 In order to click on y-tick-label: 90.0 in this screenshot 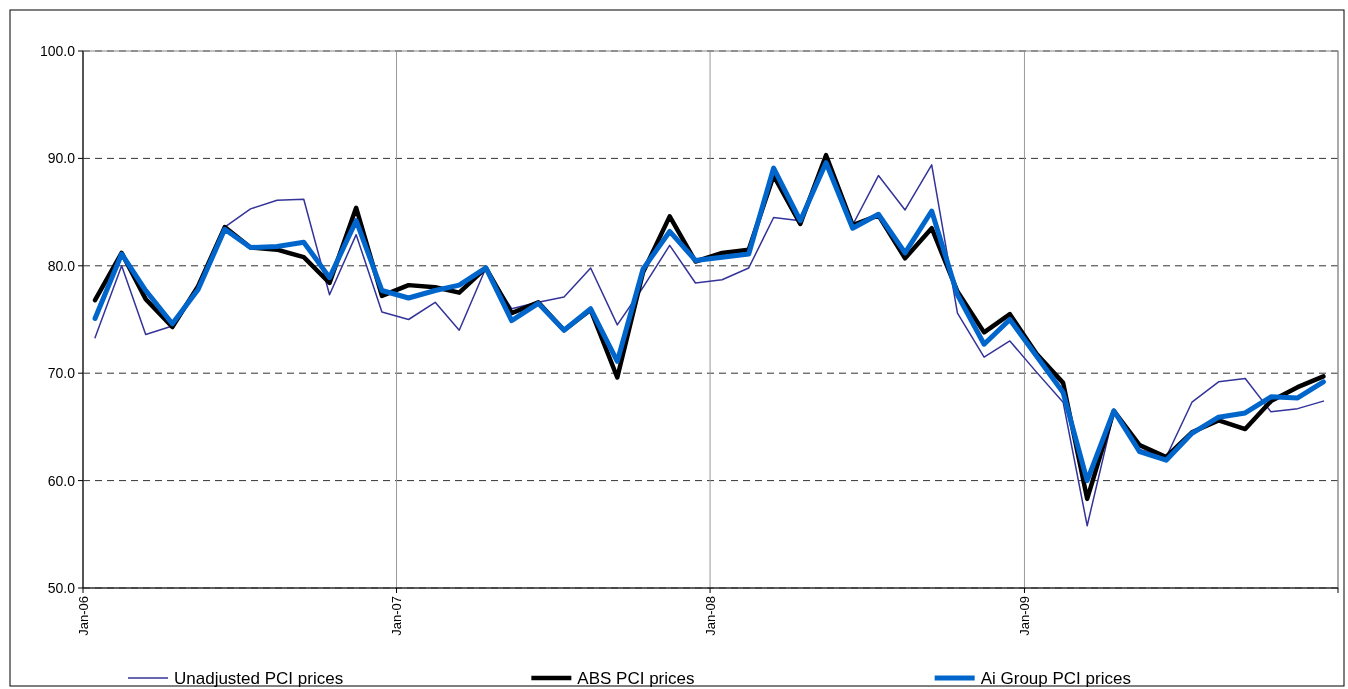, I will do `click(61, 158)`.